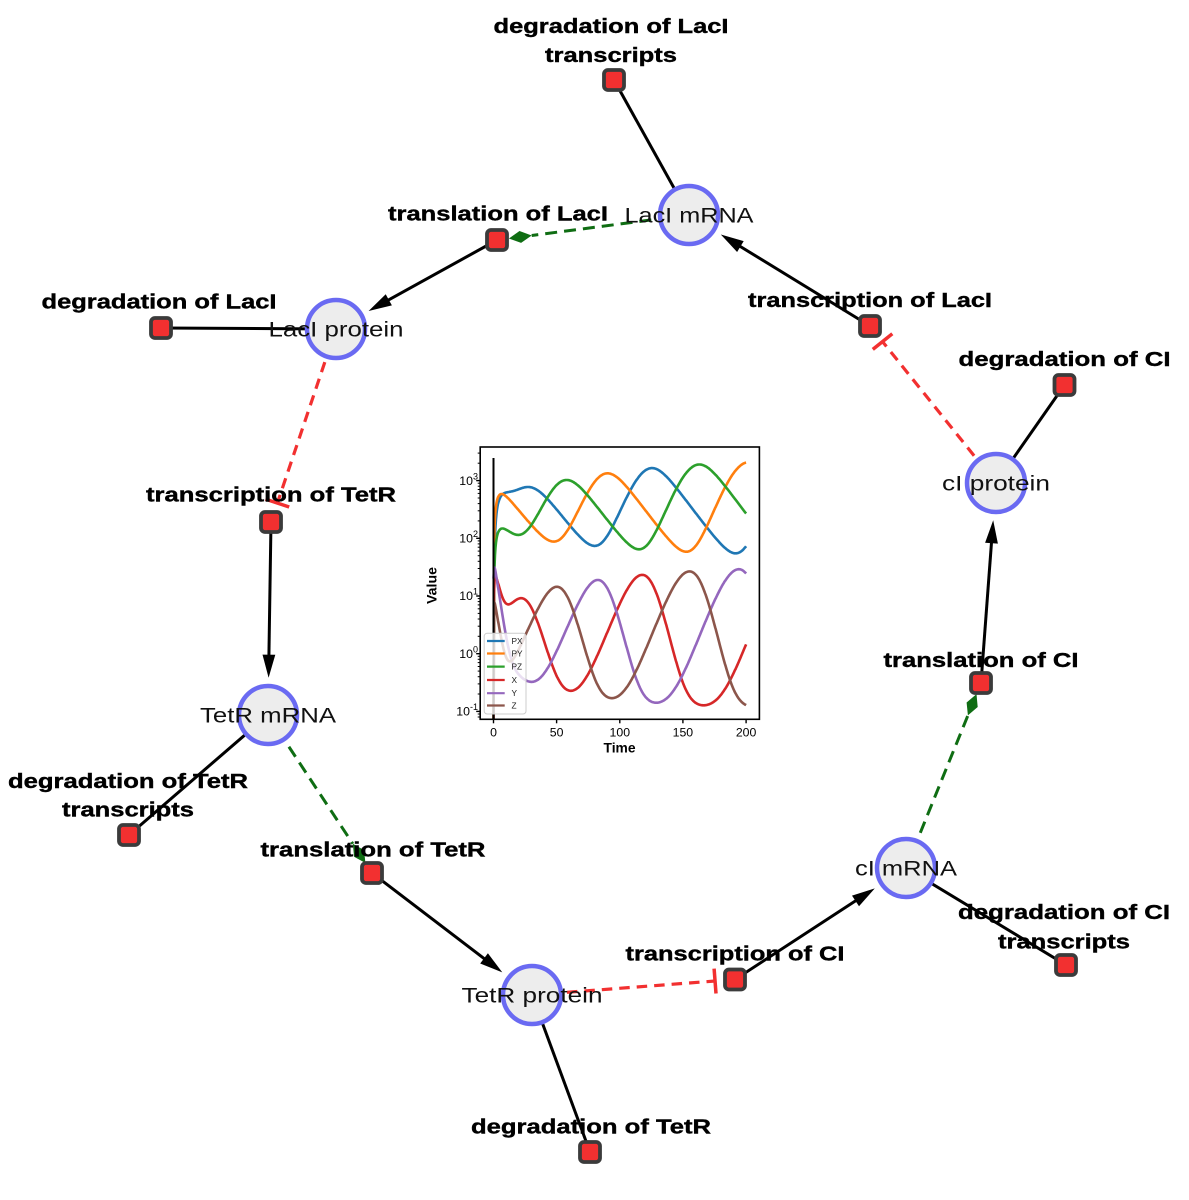 This screenshot has width=1189, height=1200. I want to click on svg-text: 102, so click(468, 537).